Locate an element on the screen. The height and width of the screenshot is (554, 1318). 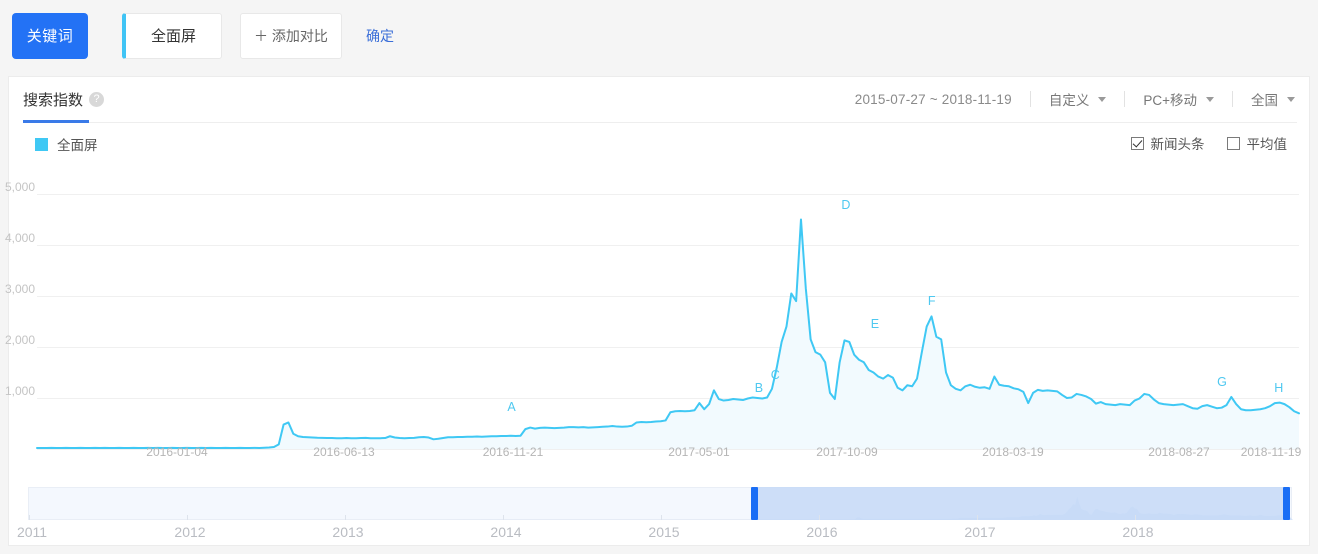
legend-toggles: 新闻头条 平均值 is located at coordinates (1198, 143).